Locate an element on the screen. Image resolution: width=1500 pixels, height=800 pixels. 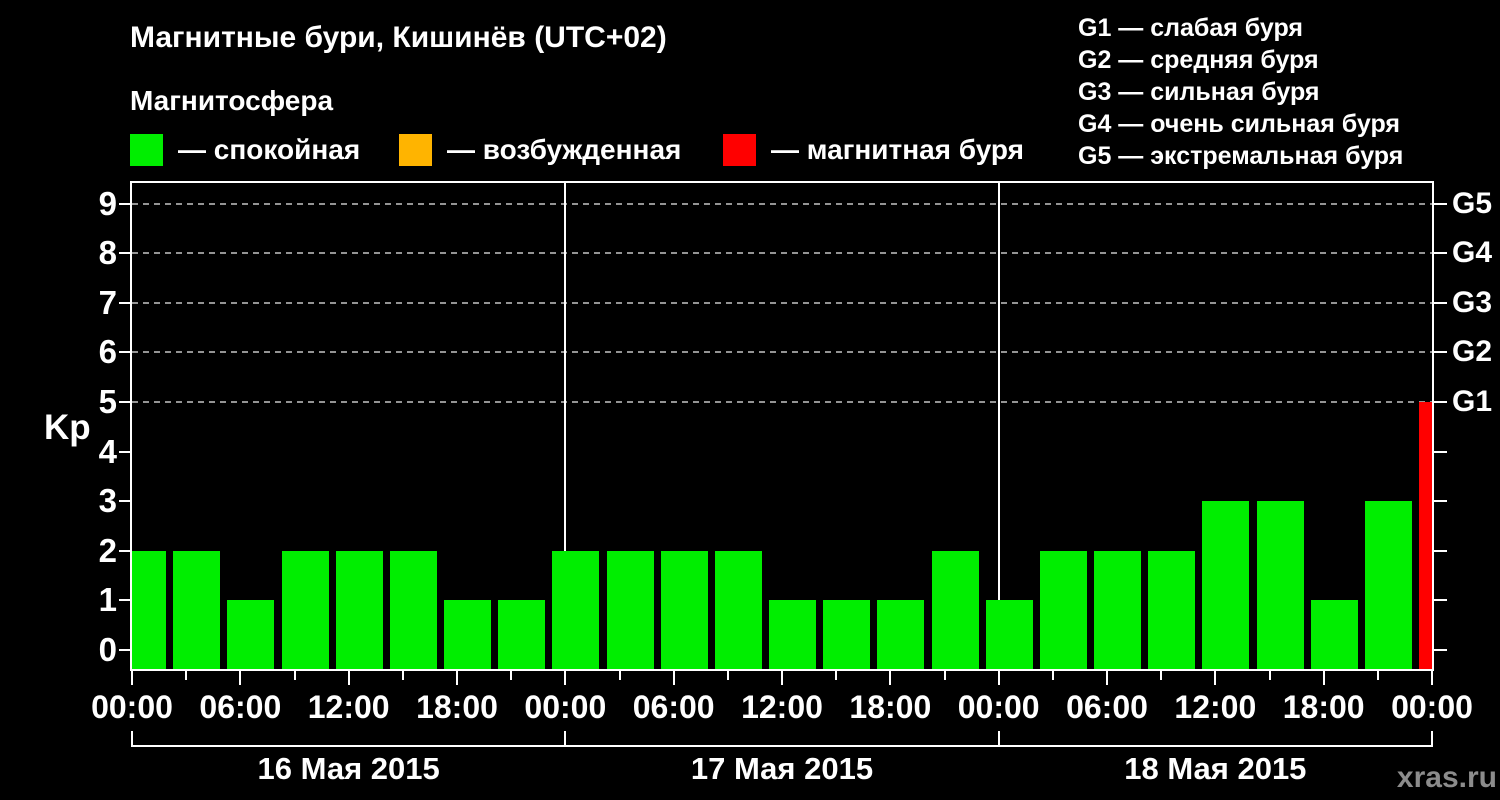
page-title: Магнитные бури, Кишинёв (UTC+02) is located at coordinates (398, 37).